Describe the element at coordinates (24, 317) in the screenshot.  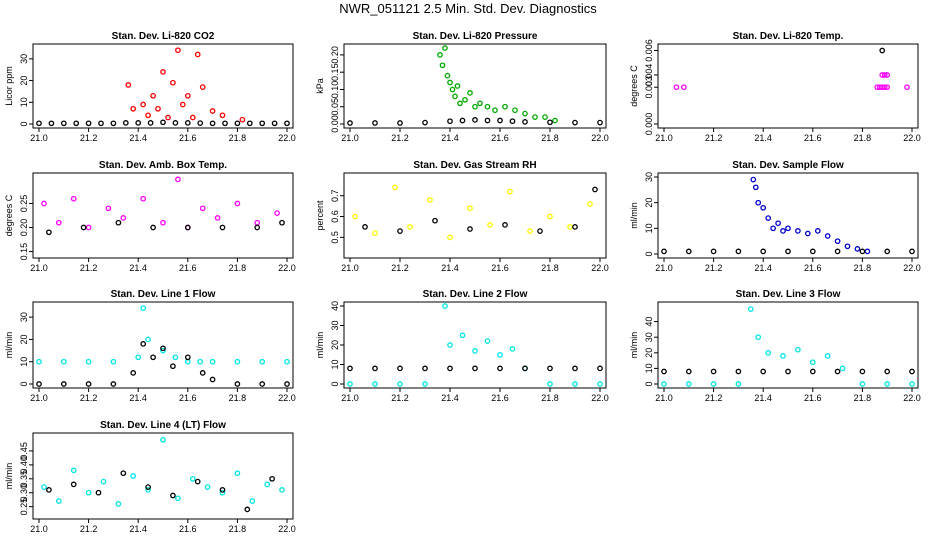
I see `line1-ytick-label: 30` at that location.